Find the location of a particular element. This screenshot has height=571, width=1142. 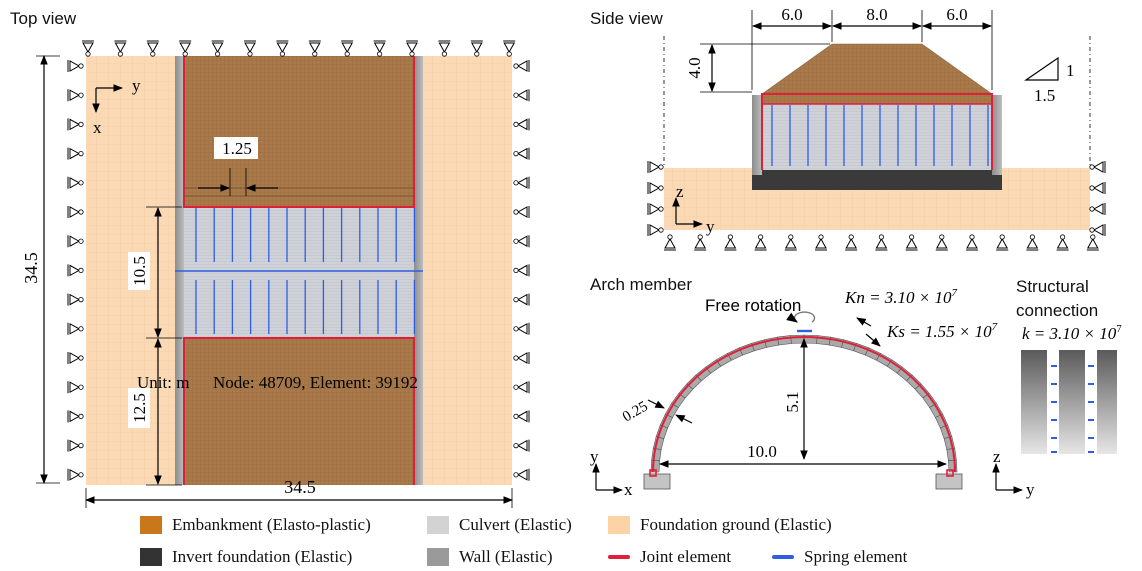

legend-label: Foundation ground (Elastic) is located at coordinates (736, 524).